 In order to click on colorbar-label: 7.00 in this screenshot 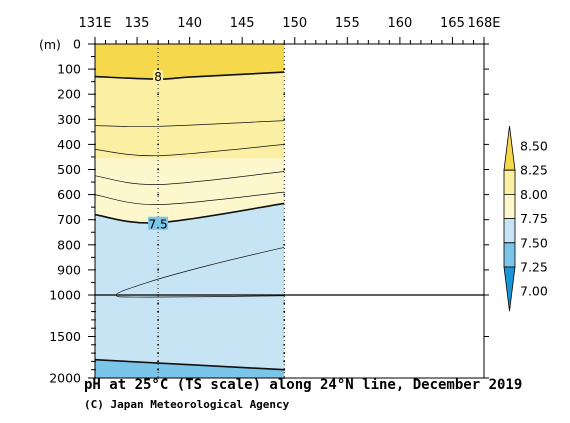, I will do `click(534, 291)`.